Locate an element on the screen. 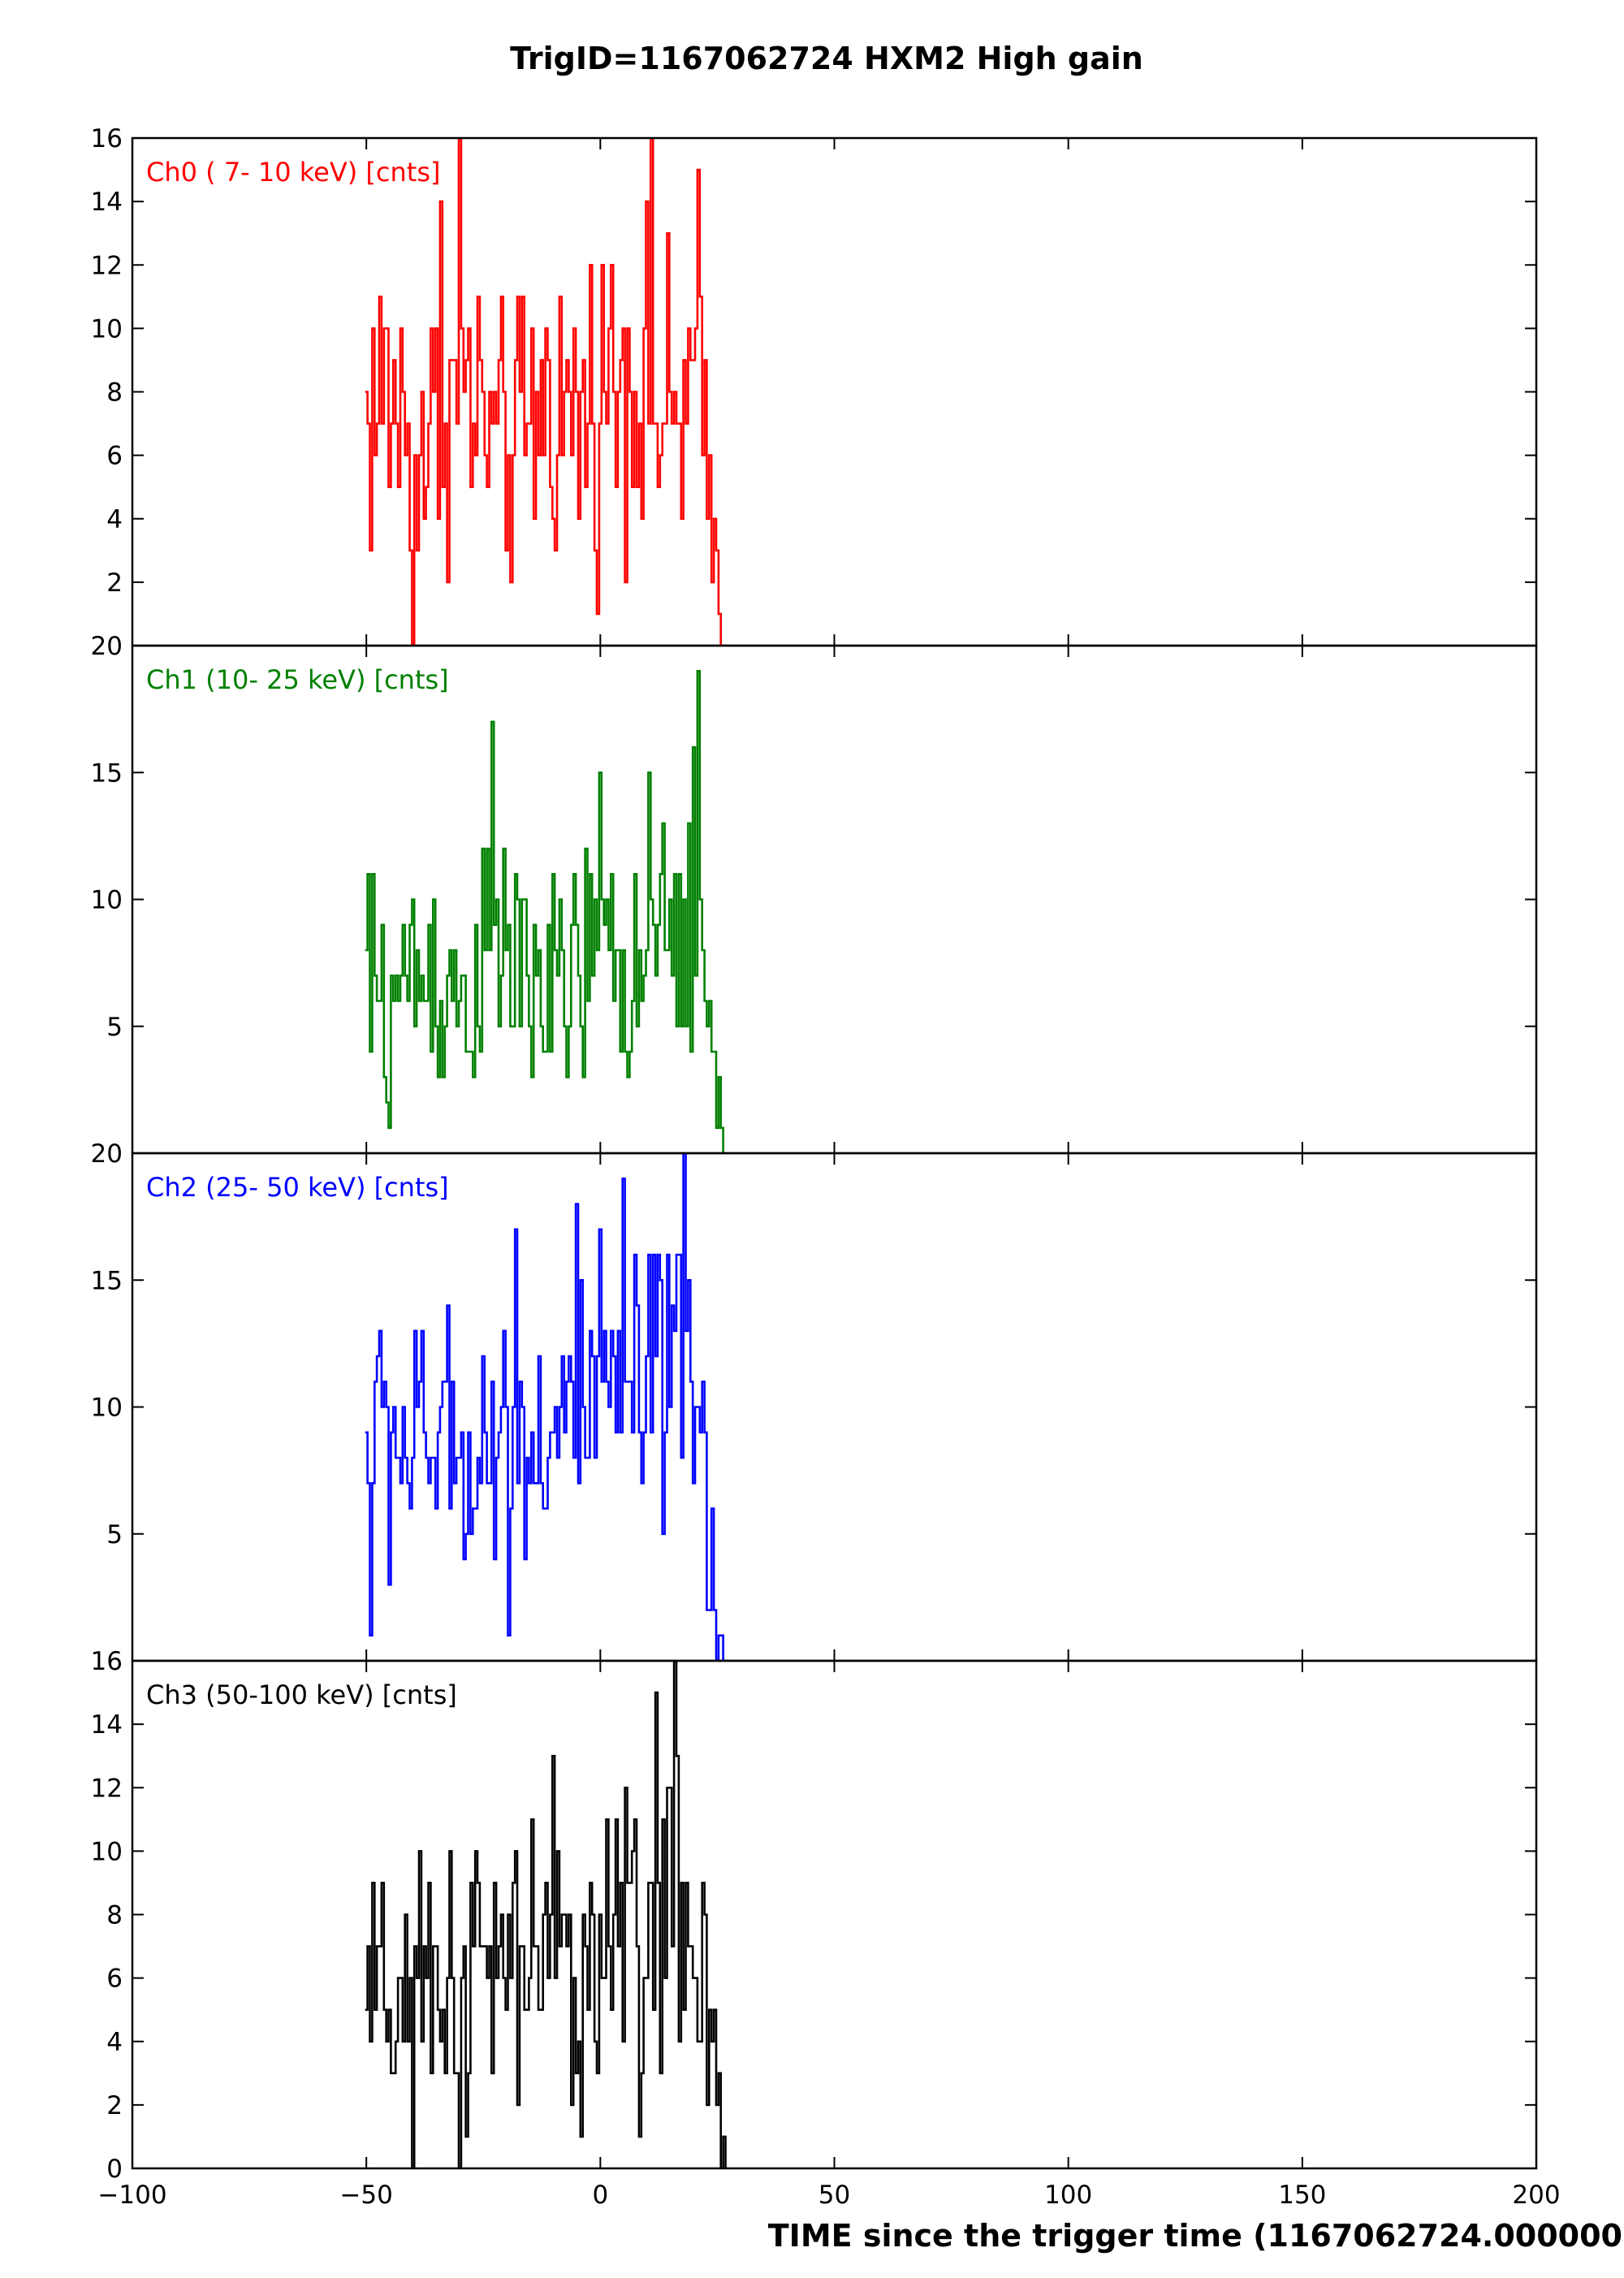  x-tick-label: −100 is located at coordinates (132, 2195).